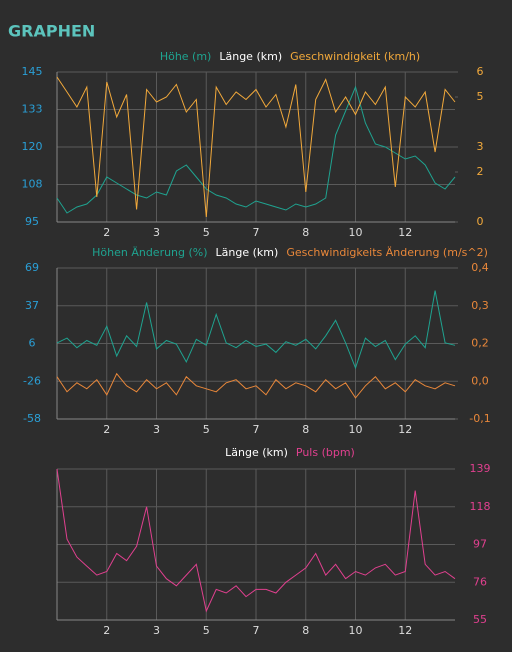 Image resolution: width=512 pixels, height=652 pixels. What do you see at coordinates (32, 71) in the screenshot?
I see `y-tick-label: 145` at bounding box center [32, 71].